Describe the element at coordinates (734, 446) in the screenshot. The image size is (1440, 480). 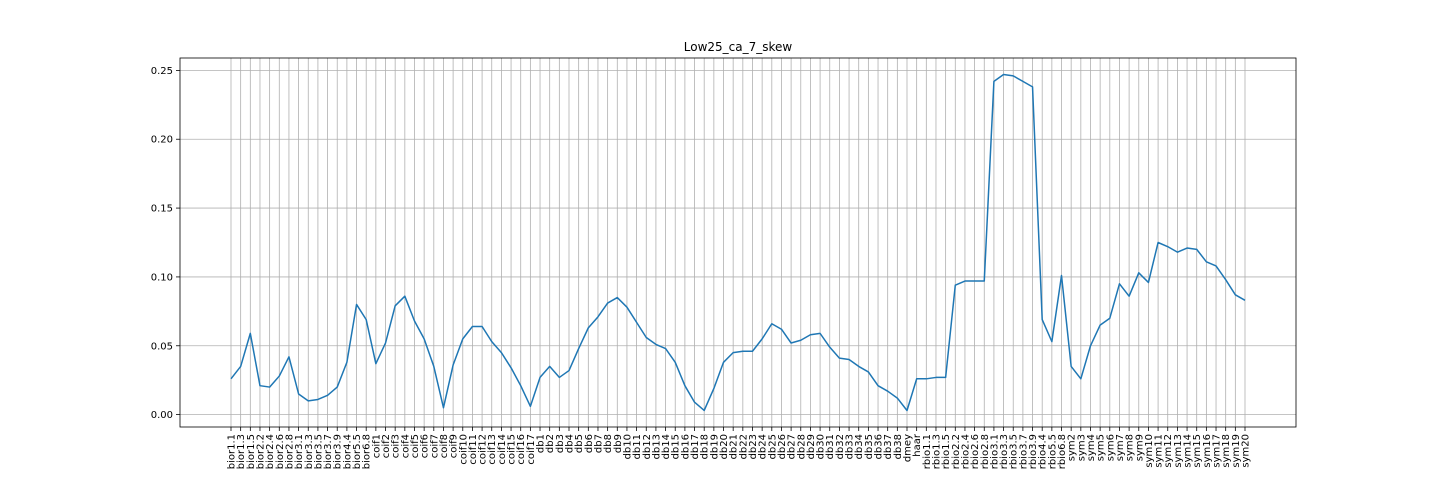
I see `x-tick-label: db21` at that location.